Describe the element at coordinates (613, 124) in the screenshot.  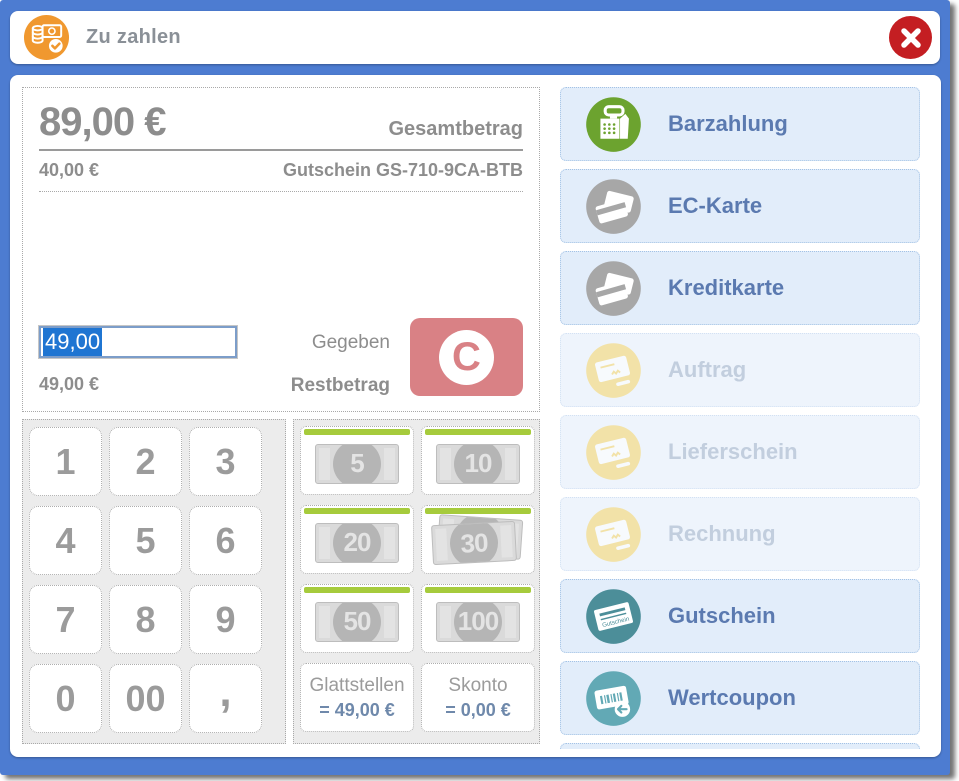
I see `cash-register-icon` at that location.